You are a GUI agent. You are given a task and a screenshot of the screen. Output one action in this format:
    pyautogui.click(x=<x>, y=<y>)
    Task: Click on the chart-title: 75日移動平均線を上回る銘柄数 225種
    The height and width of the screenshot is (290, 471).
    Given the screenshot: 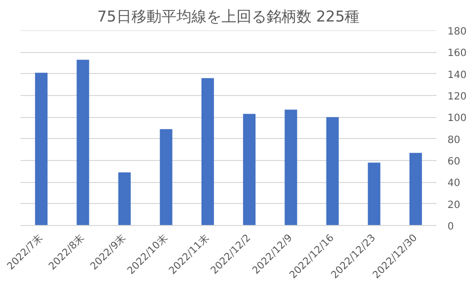 What is the action you would take?
    pyautogui.click(x=228, y=17)
    